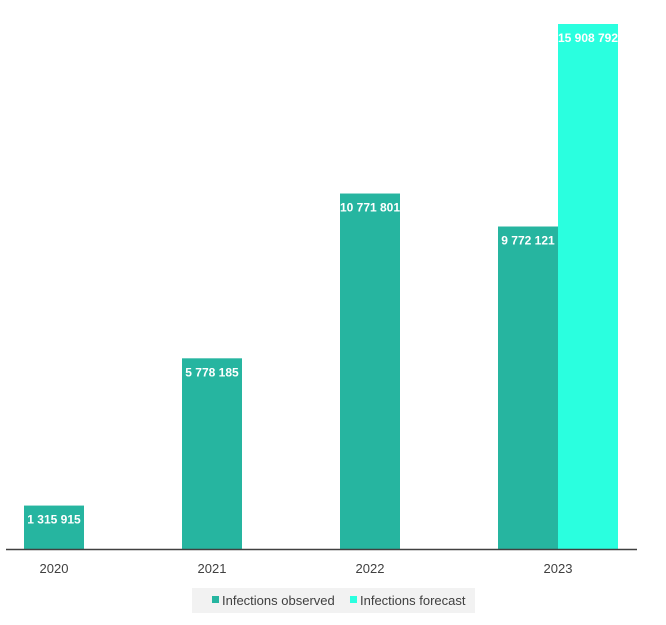  What do you see at coordinates (54, 520) in the screenshot?
I see `data-label-2020-series-0: 1 315 915` at bounding box center [54, 520].